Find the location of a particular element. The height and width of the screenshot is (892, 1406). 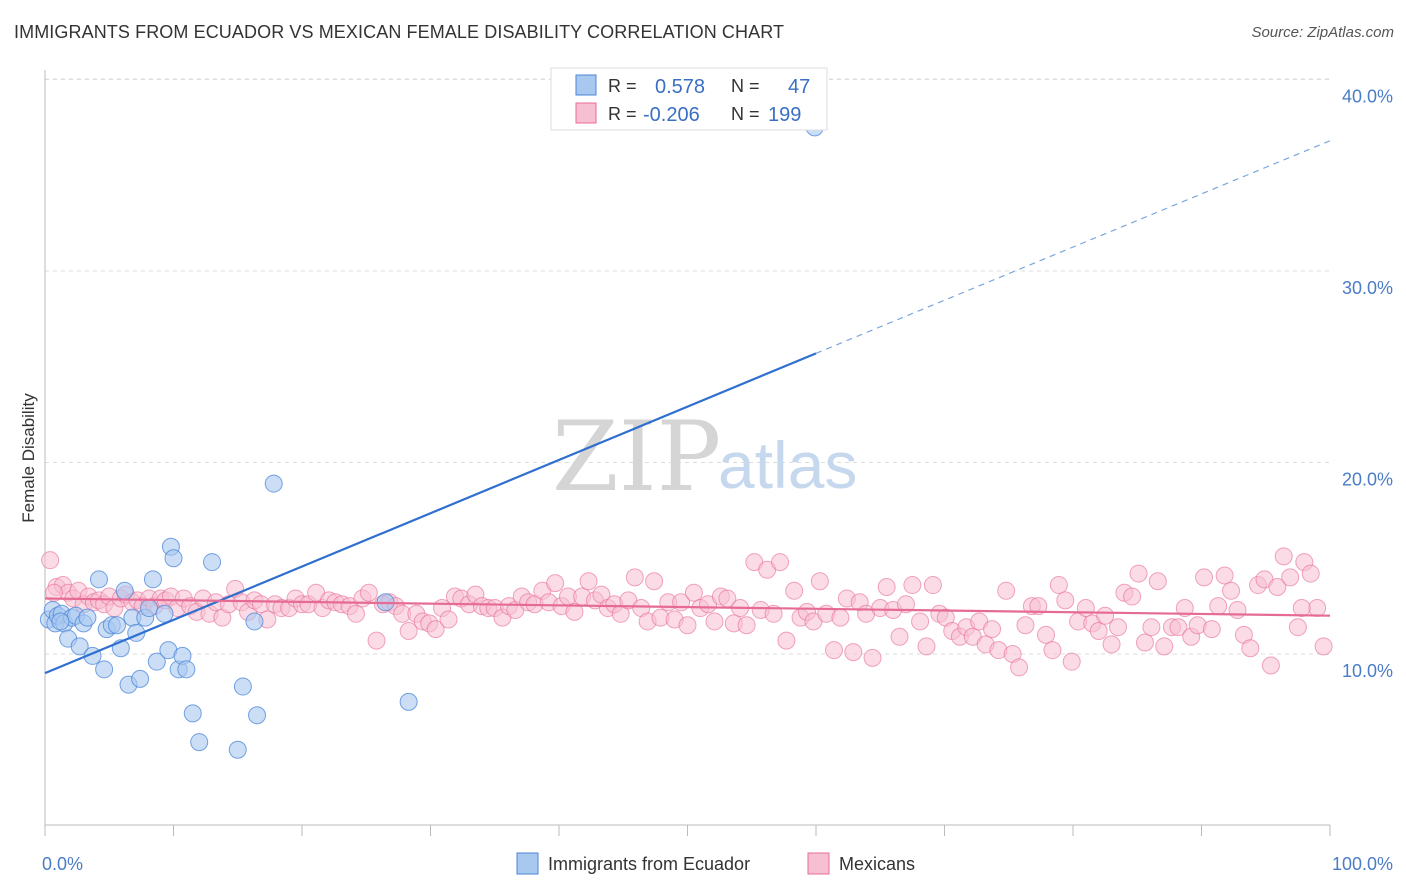

y-tick-label-3: 30.0% is located at coordinates (1367, 288).